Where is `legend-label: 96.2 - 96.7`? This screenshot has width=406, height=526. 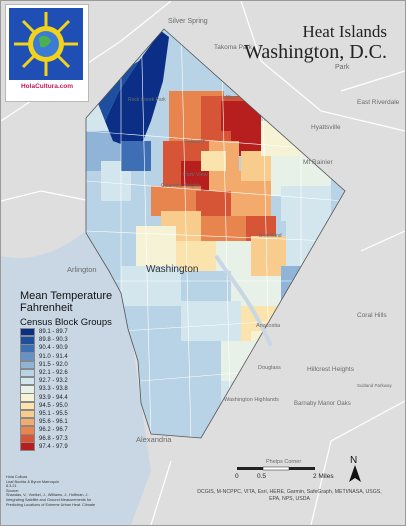
legend-label: 96.2 - 96.7 is located at coordinates (53, 430).